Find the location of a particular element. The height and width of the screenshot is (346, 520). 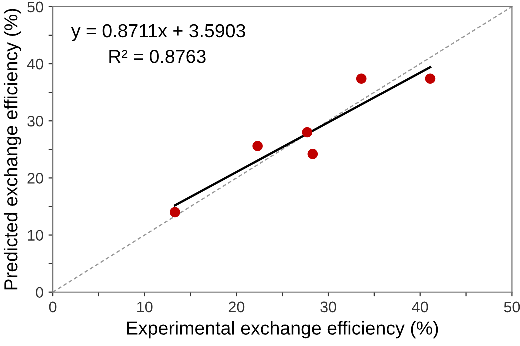

annotation: R² = 0.8763 is located at coordinates (158, 57).